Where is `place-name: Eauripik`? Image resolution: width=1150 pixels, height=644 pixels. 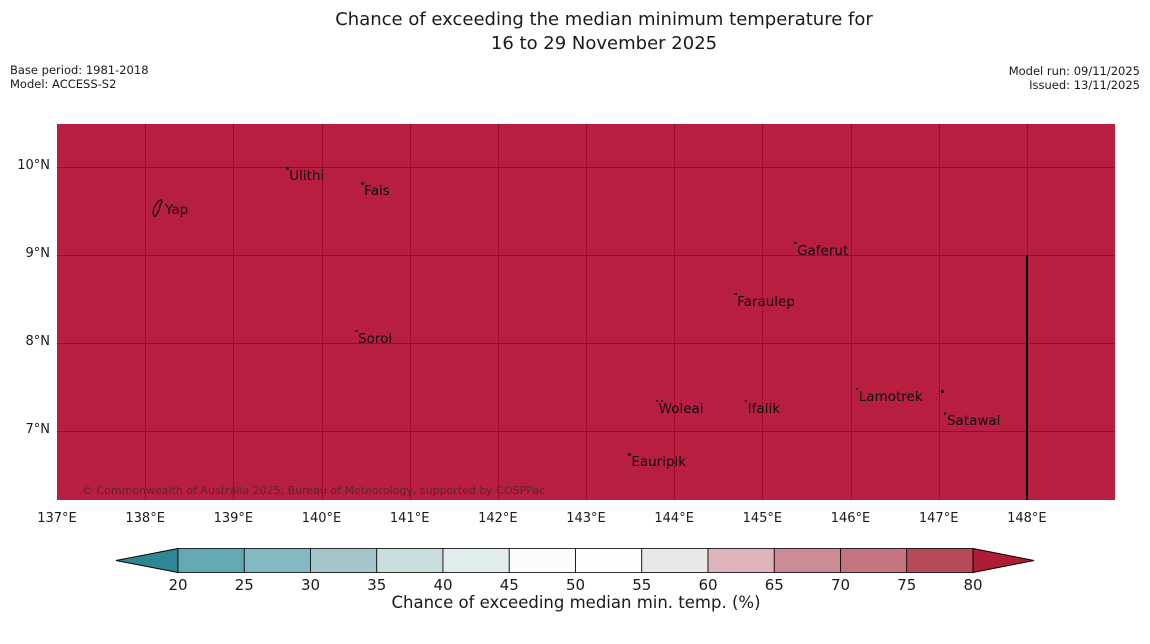
place-name: Eauripik is located at coordinates (659, 462).